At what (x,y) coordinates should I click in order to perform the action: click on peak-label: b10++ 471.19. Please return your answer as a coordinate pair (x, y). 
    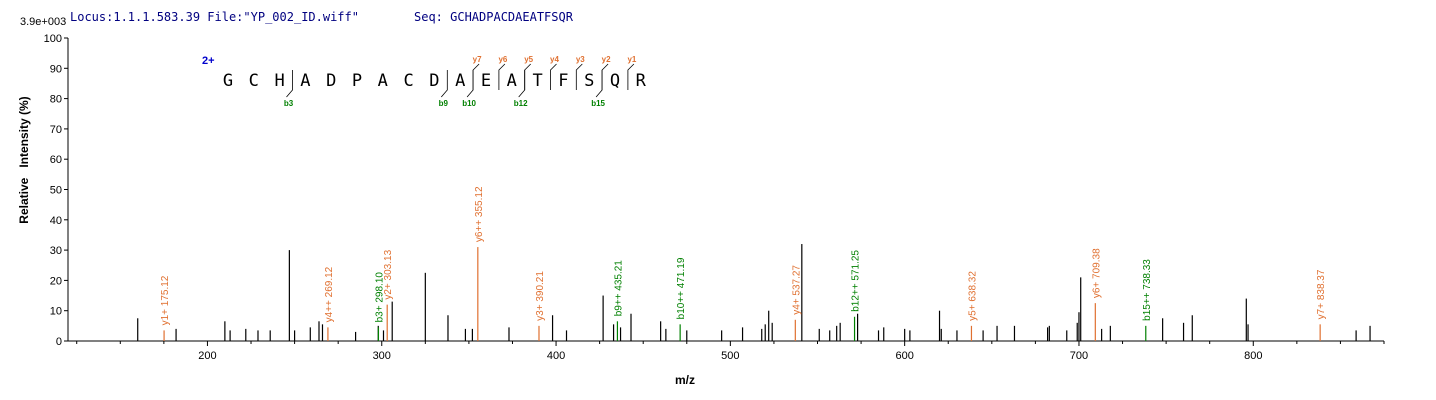
    Looking at the image, I should click on (681, 288).